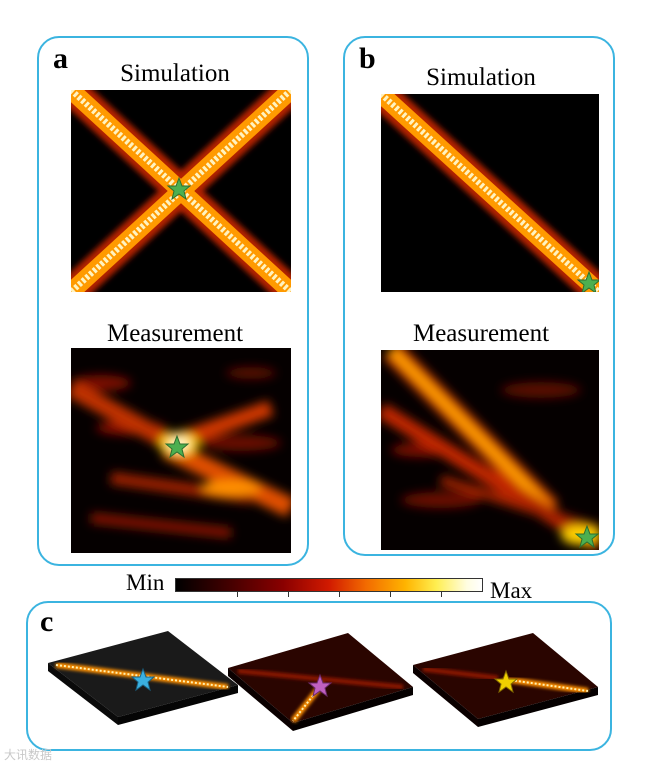 This screenshot has width=652, height=766. I want to click on colorbar-min-label: Min, so click(145, 582).